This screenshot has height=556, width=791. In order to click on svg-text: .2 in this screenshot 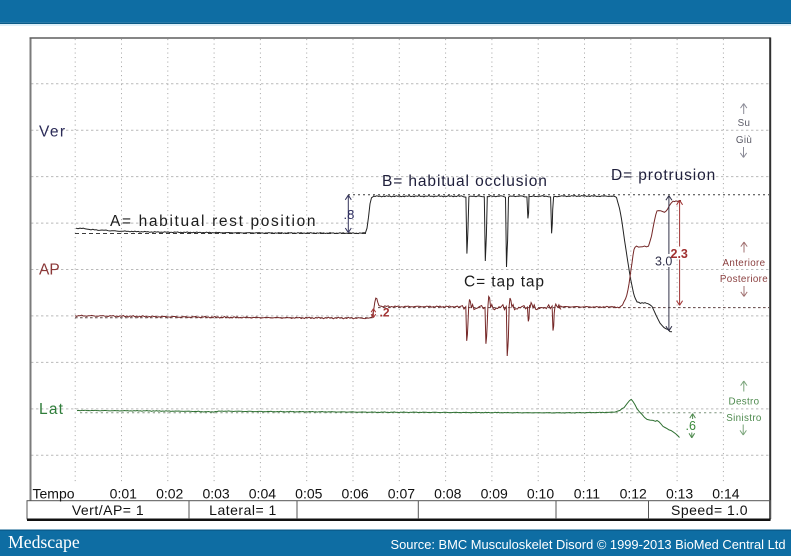, I will do `click(385, 313)`.